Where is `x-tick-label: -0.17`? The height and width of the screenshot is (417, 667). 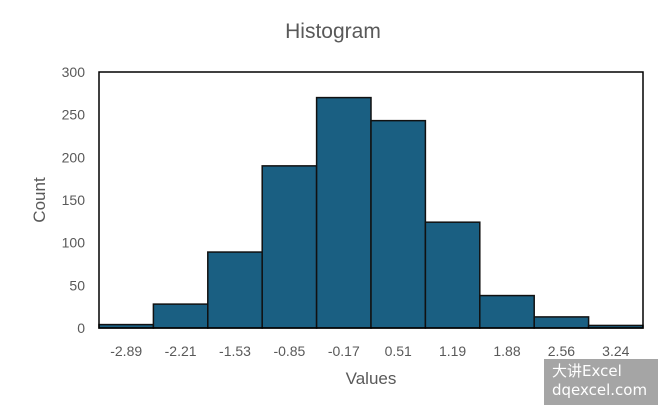
x-tick-label: -0.17 is located at coordinates (344, 351).